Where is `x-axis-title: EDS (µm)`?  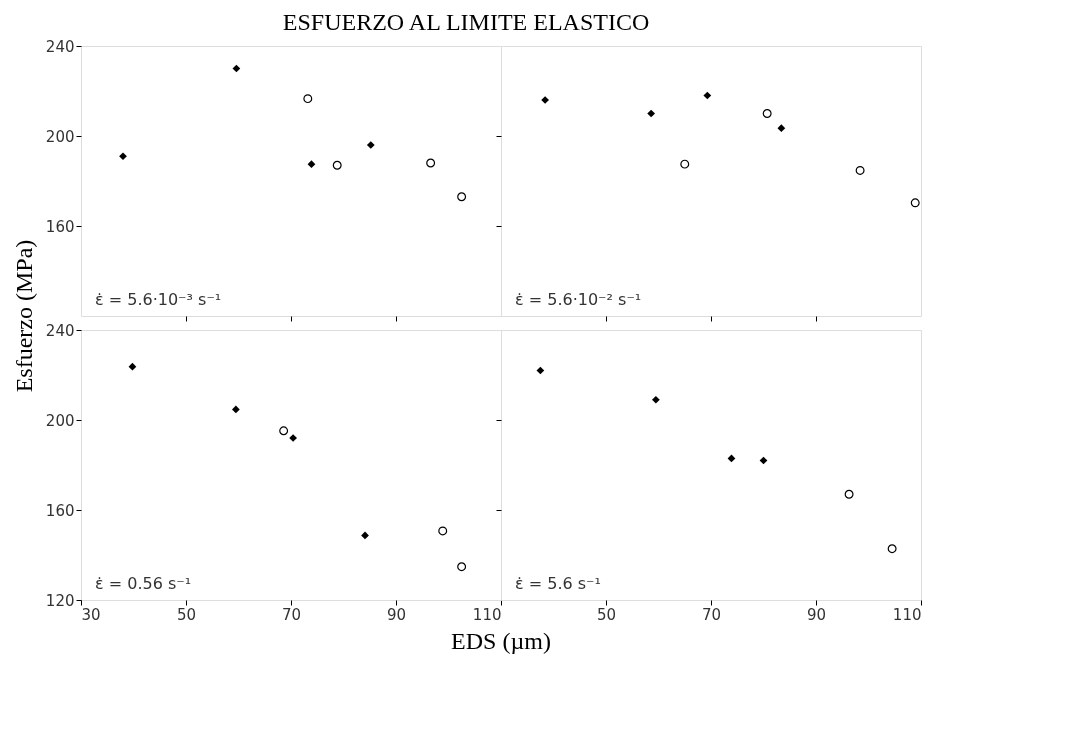 x-axis-title: EDS (µm) is located at coordinates (501, 641).